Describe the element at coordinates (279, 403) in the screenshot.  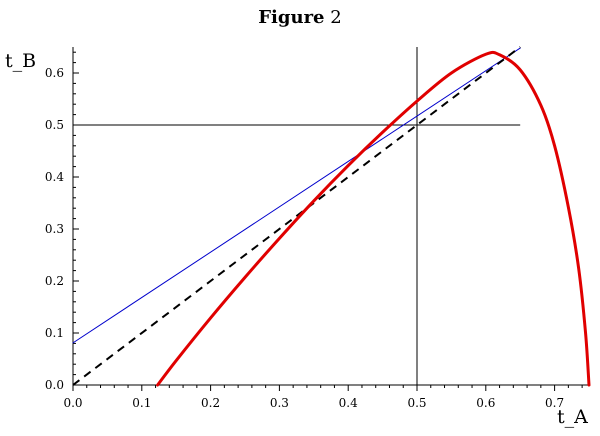
I see `x-tick-label: 0.3` at that location.